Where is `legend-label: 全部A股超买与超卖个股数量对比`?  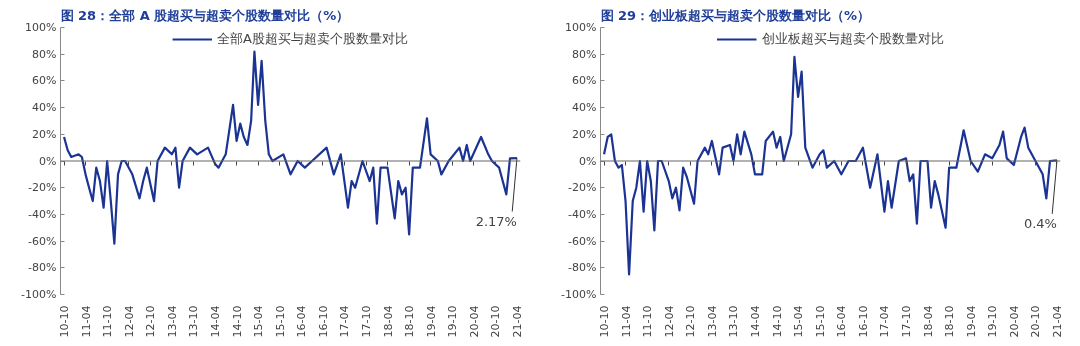
legend-label: 全部A股超买与超卖个股数量对比 is located at coordinates (312, 39).